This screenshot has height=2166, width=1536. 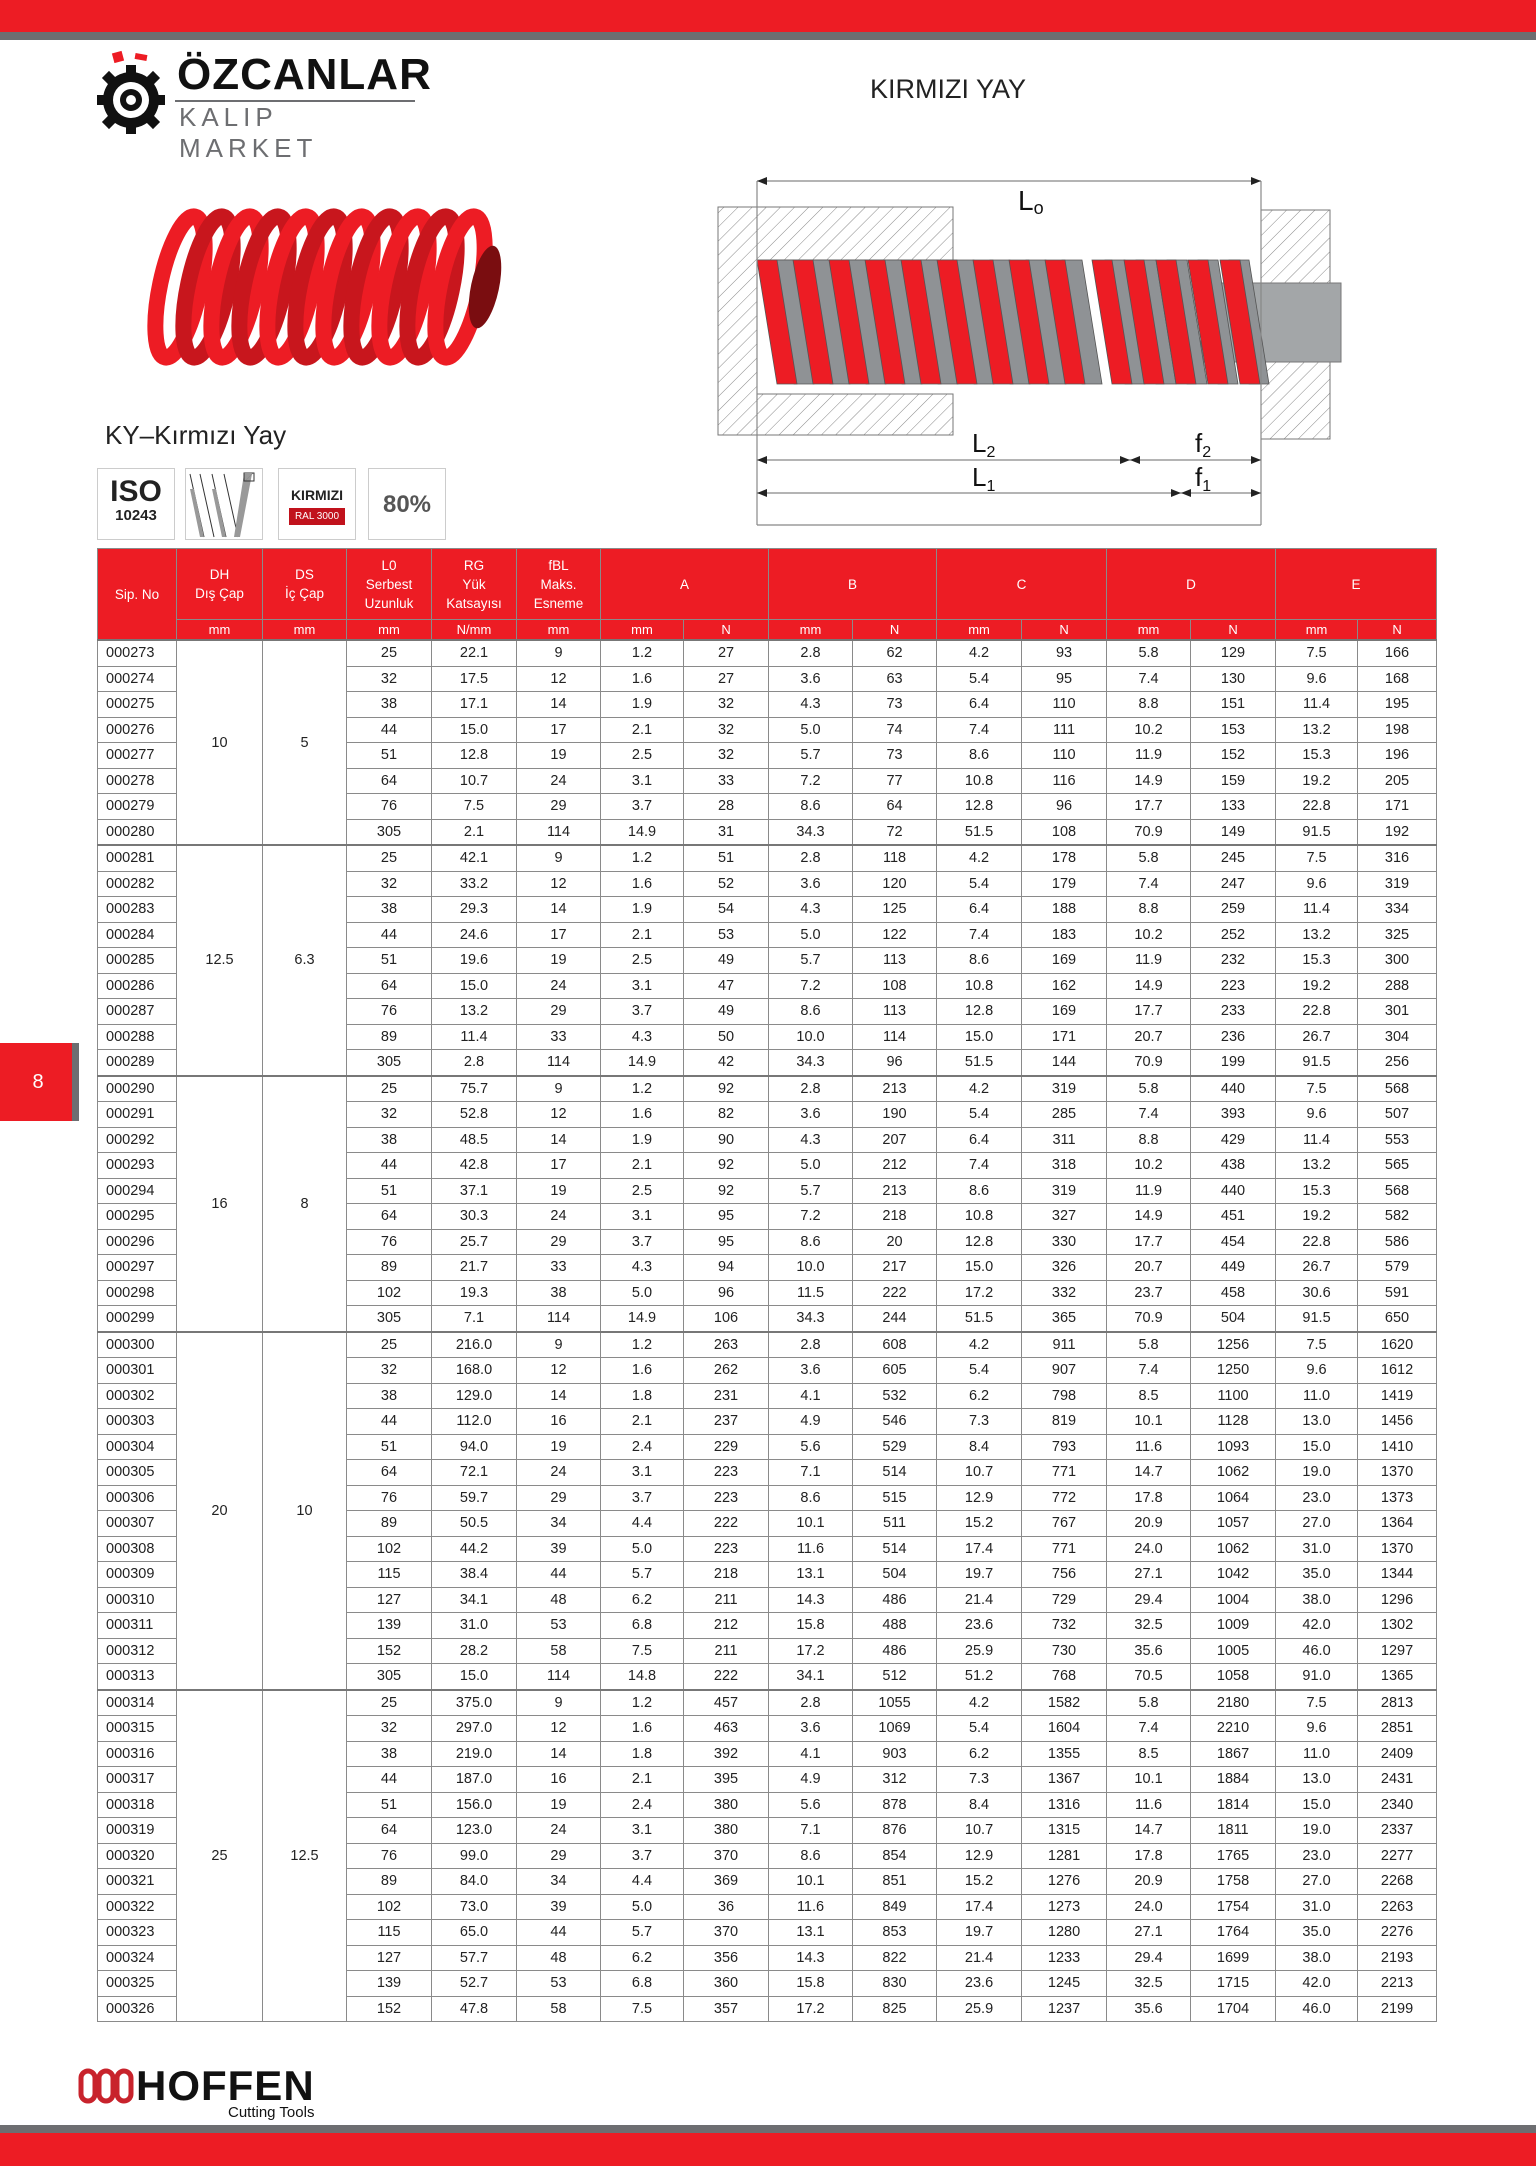 What do you see at coordinates (474, 1292) in the screenshot?
I see `value-cell: 19.3` at bounding box center [474, 1292].